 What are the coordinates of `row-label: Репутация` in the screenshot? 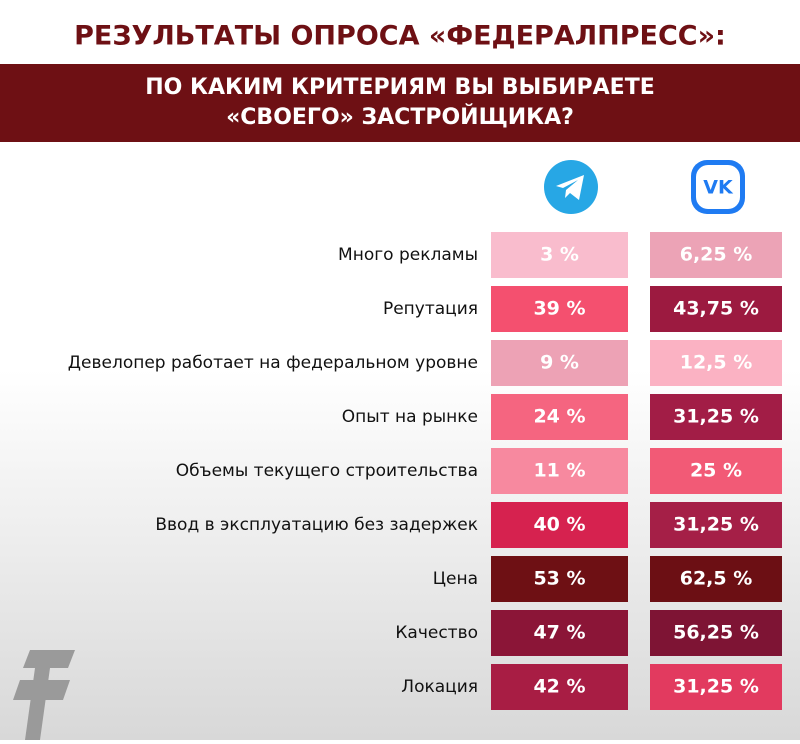 It's located at (430, 309).